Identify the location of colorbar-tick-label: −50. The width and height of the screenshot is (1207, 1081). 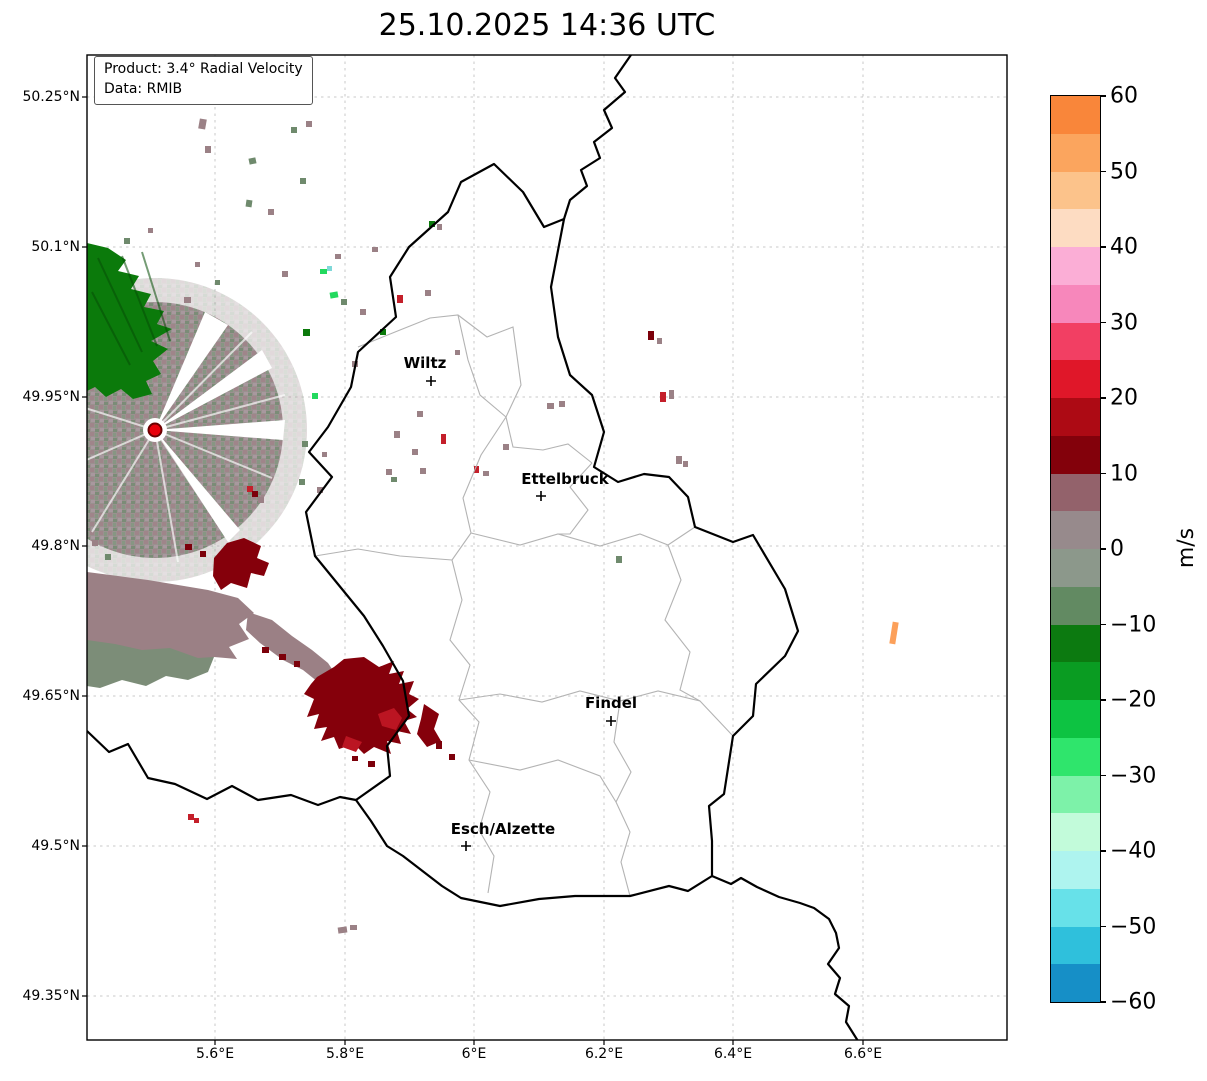
(1133, 926).